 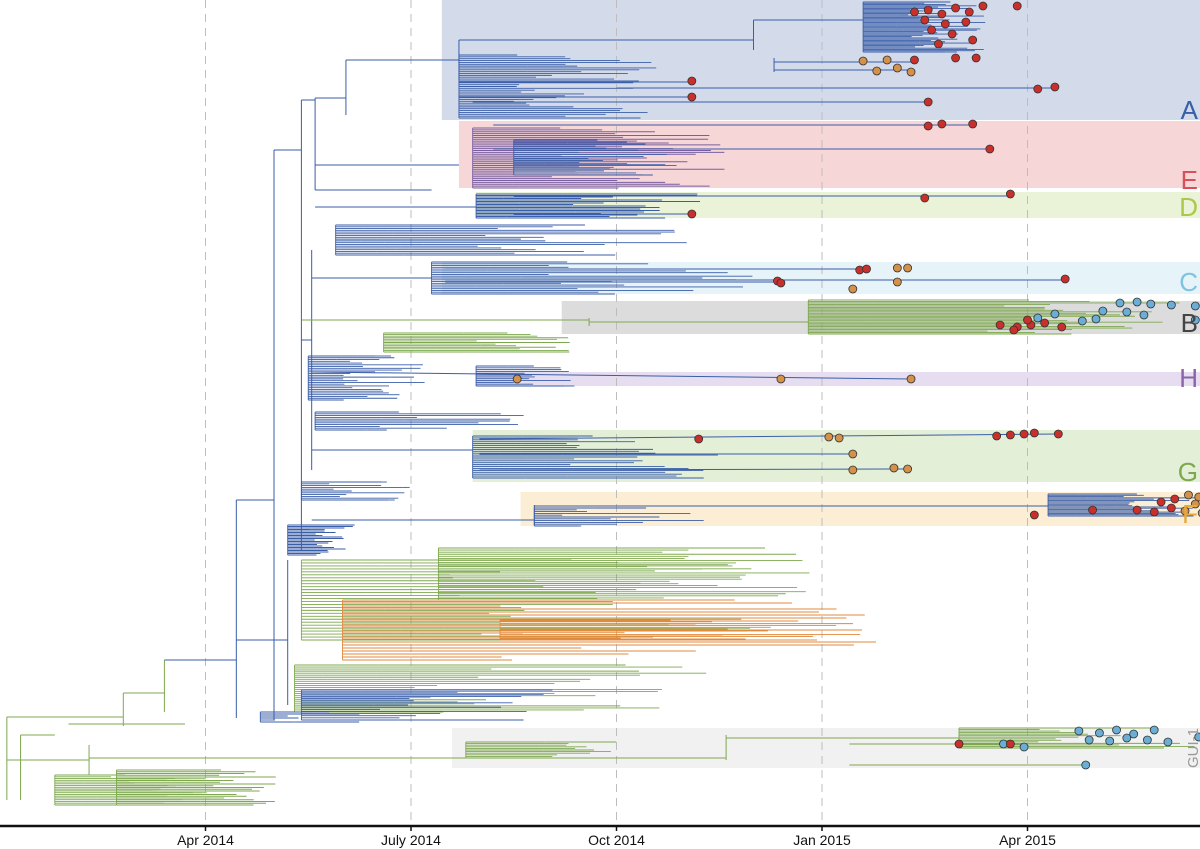 What do you see at coordinates (1189, 180) in the screenshot?
I see `clade-label-e: E` at bounding box center [1189, 180].